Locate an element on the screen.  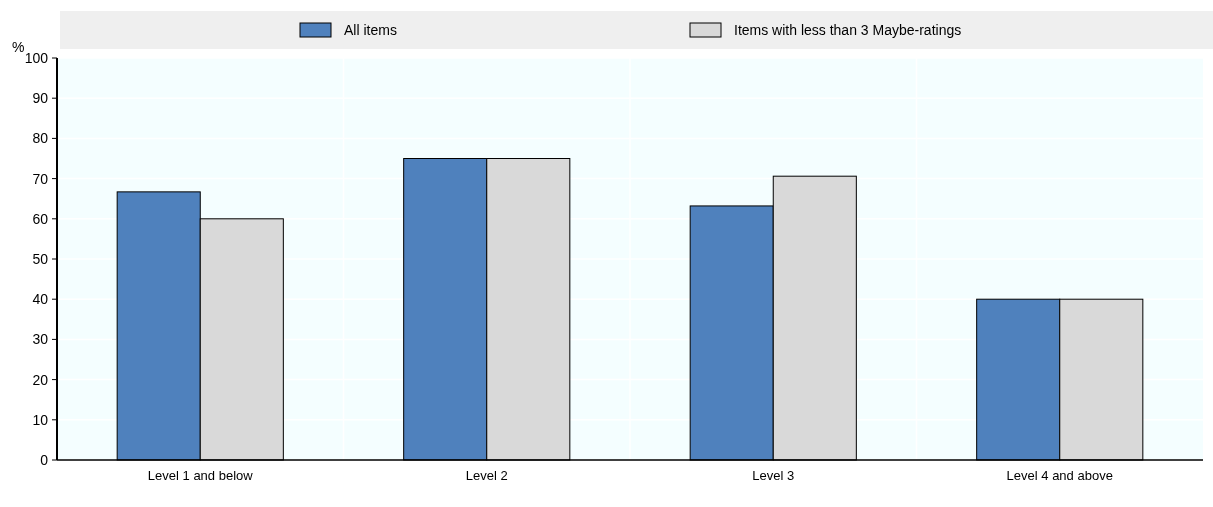
y-tick-label: 90 is located at coordinates (40, 98).